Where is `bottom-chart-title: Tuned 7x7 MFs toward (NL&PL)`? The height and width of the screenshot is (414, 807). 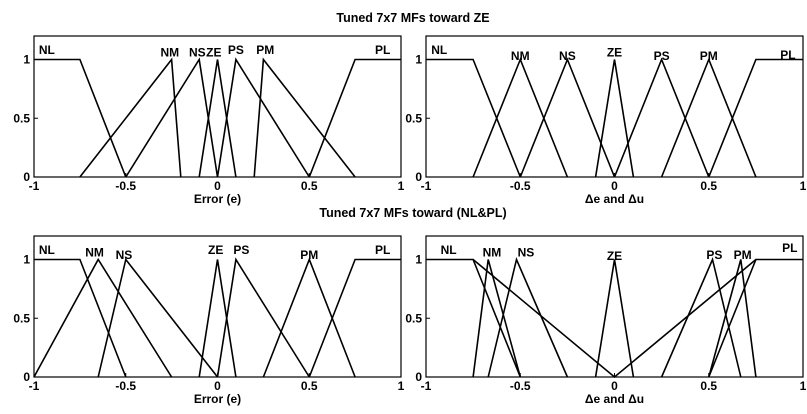
bottom-chart-title: Tuned 7x7 MFs toward (NL&PL) is located at coordinates (412, 213).